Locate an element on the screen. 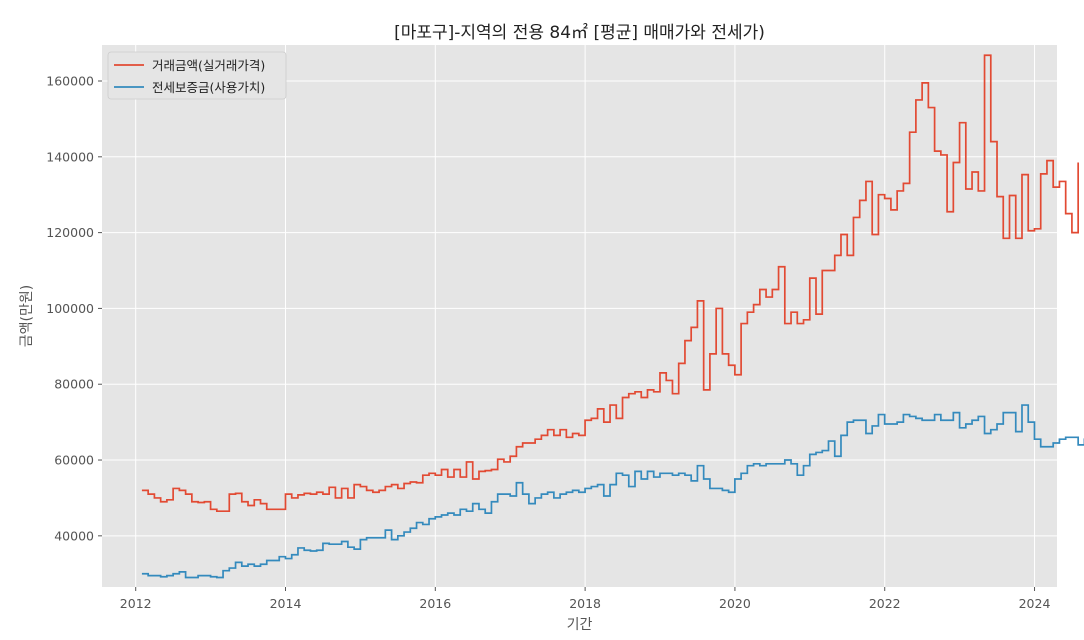 This screenshot has height=640, width=1084. x-tick-label: 2020 is located at coordinates (735, 603).